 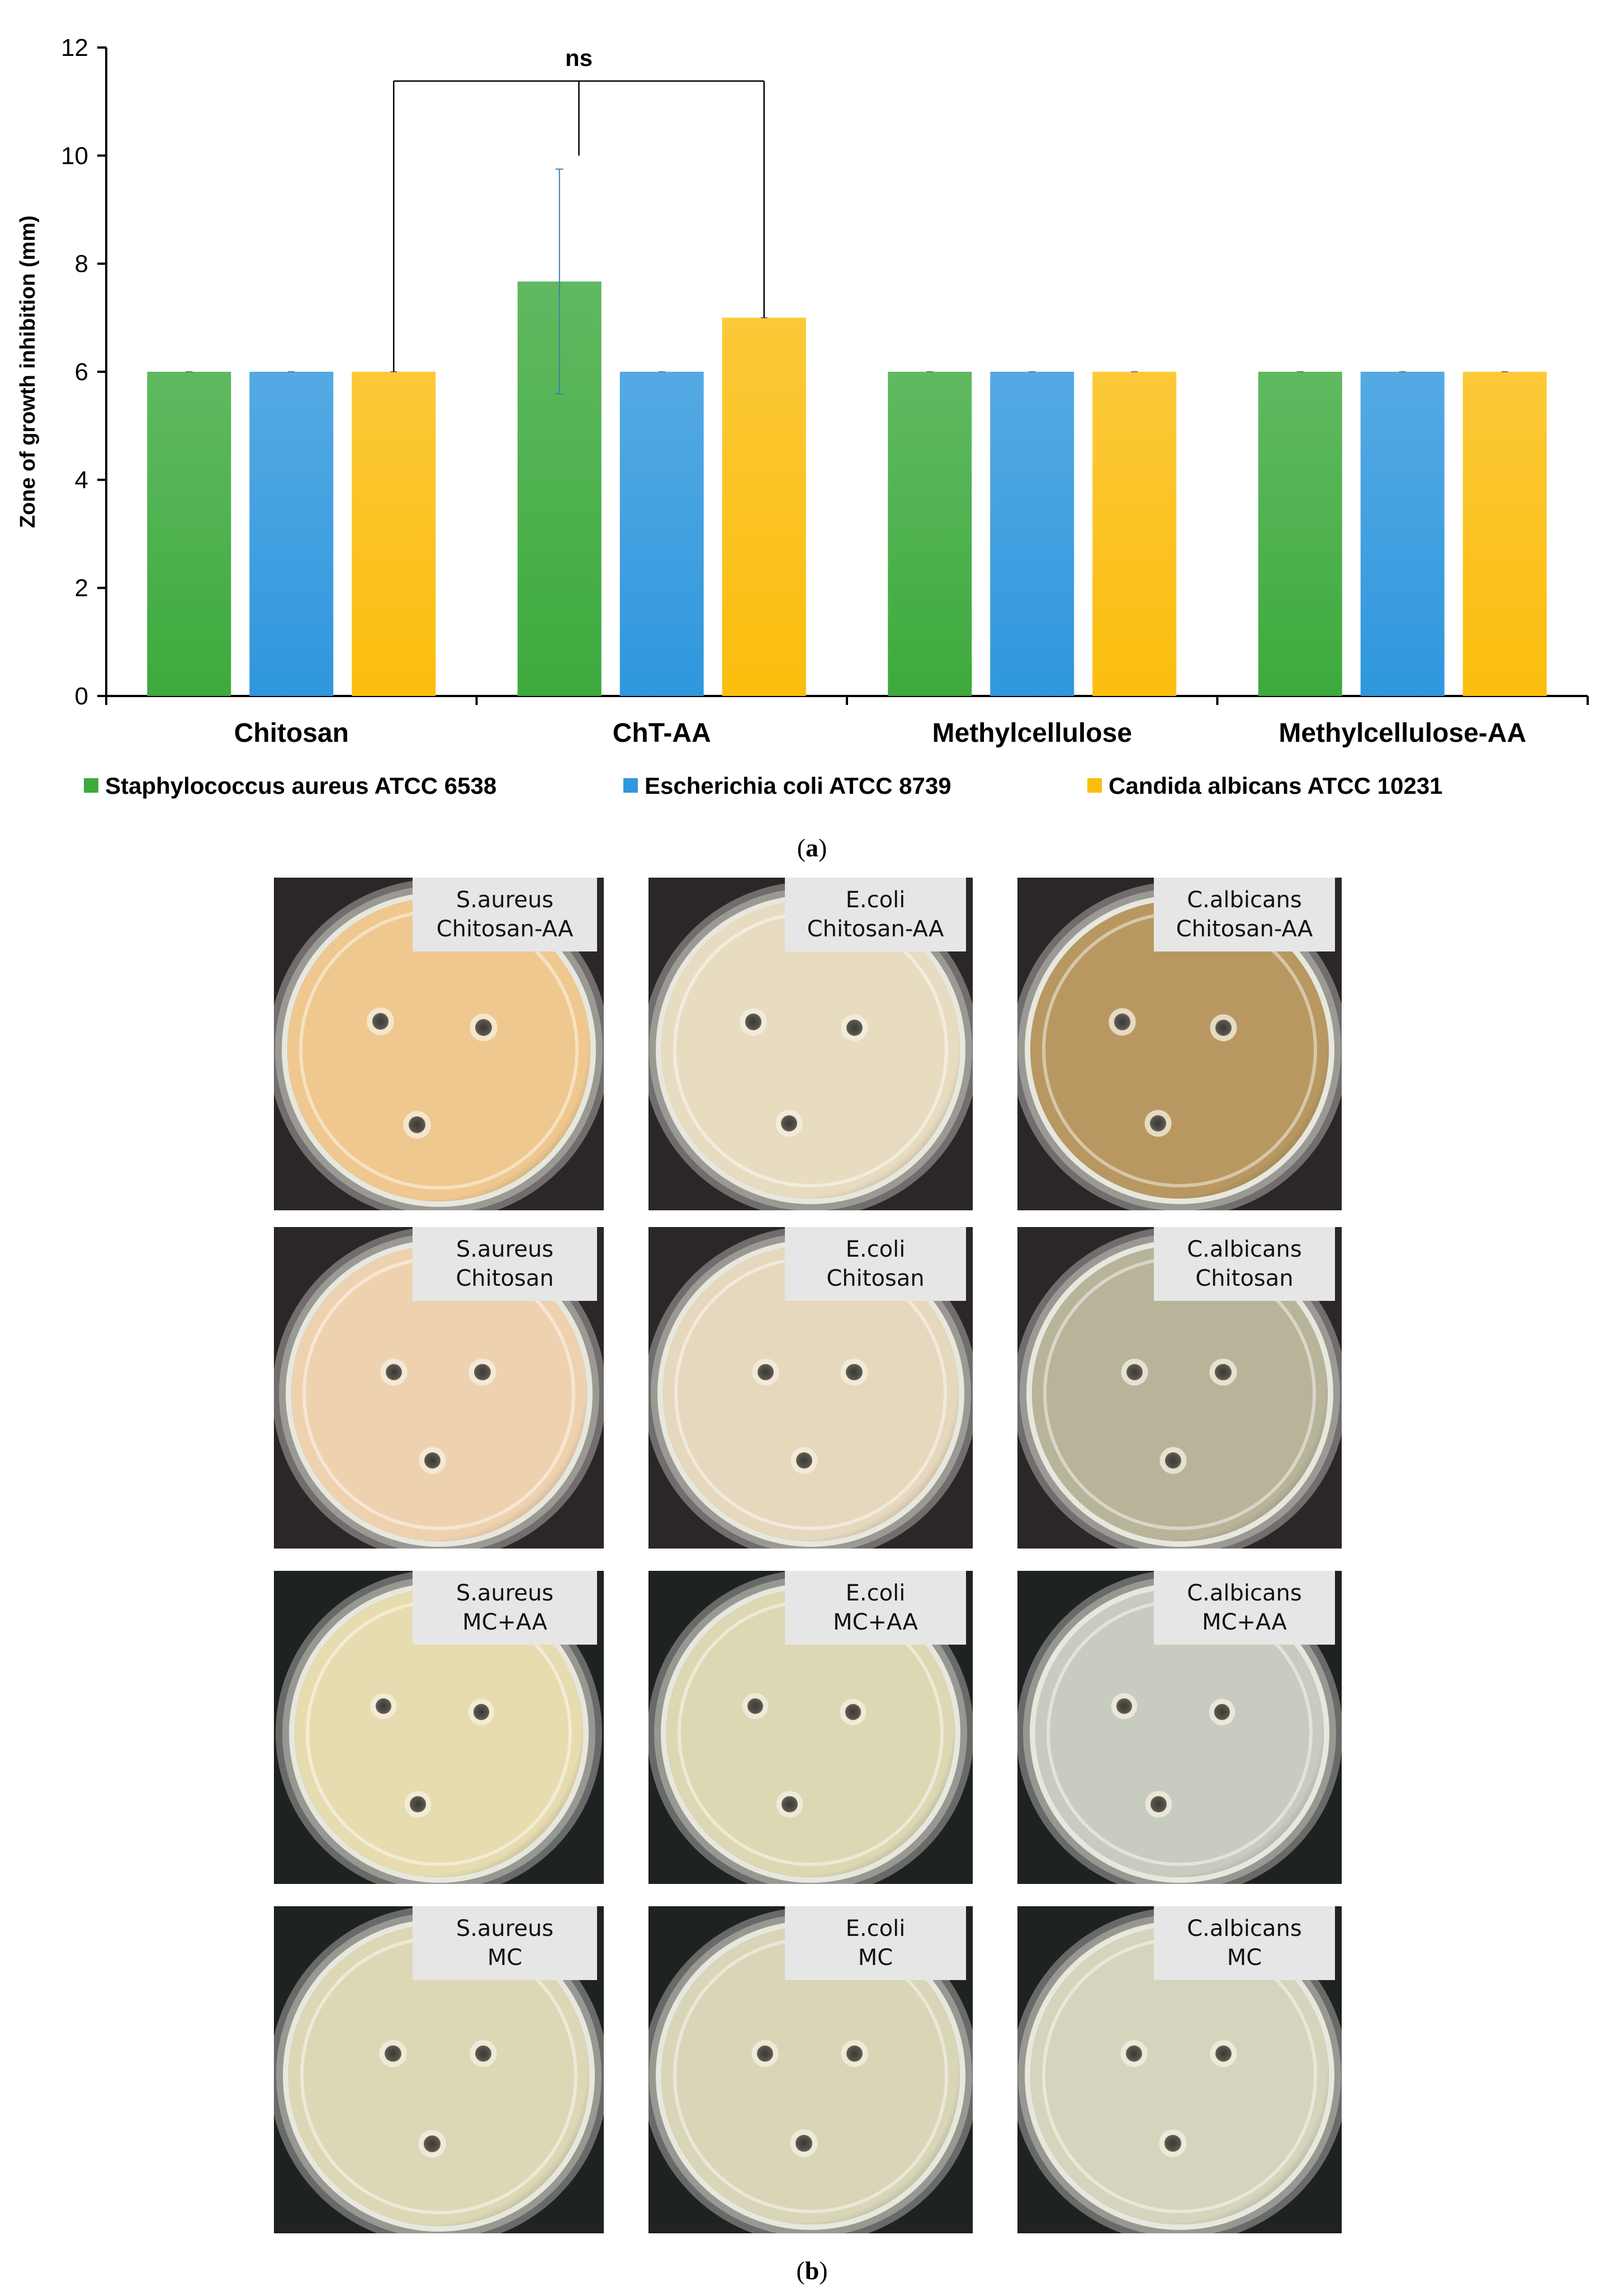 What do you see at coordinates (662, 733) in the screenshot?
I see `x-tick-label: ChT-AA` at bounding box center [662, 733].